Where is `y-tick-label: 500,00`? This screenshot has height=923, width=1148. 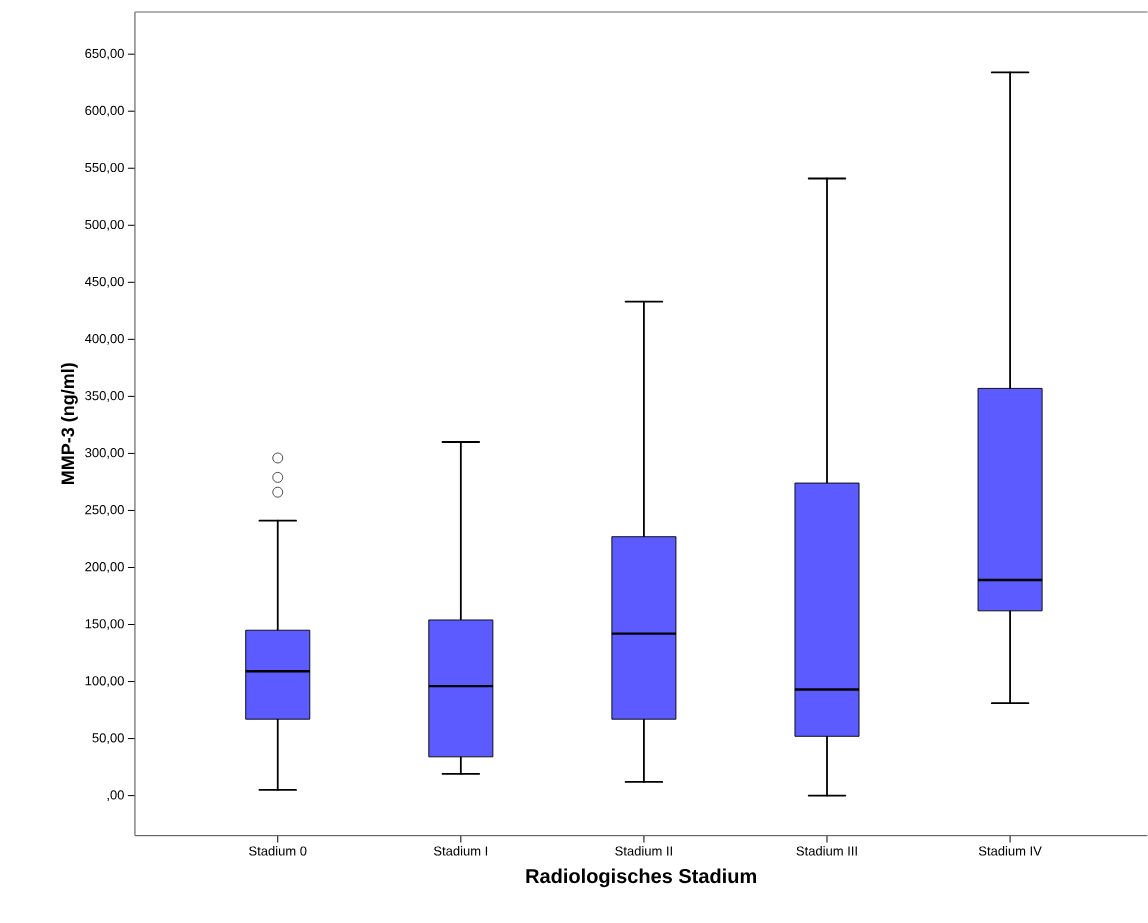
y-tick-label: 500,00 is located at coordinates (104, 225).